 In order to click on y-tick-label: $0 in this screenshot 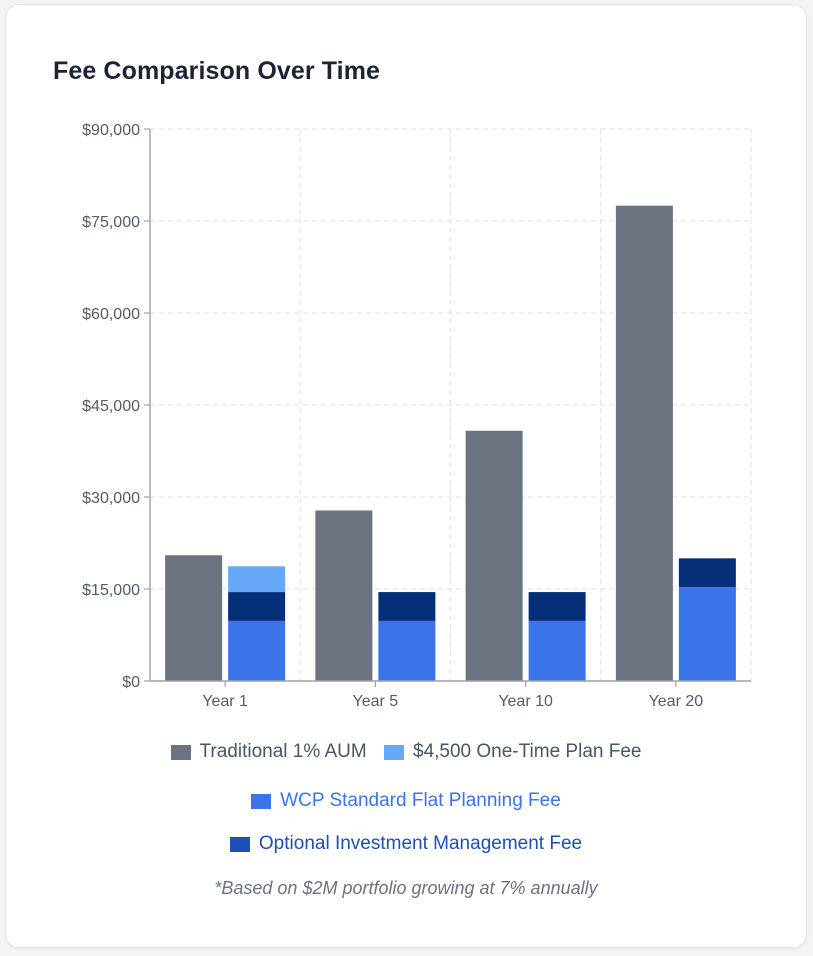, I will do `click(131, 682)`.